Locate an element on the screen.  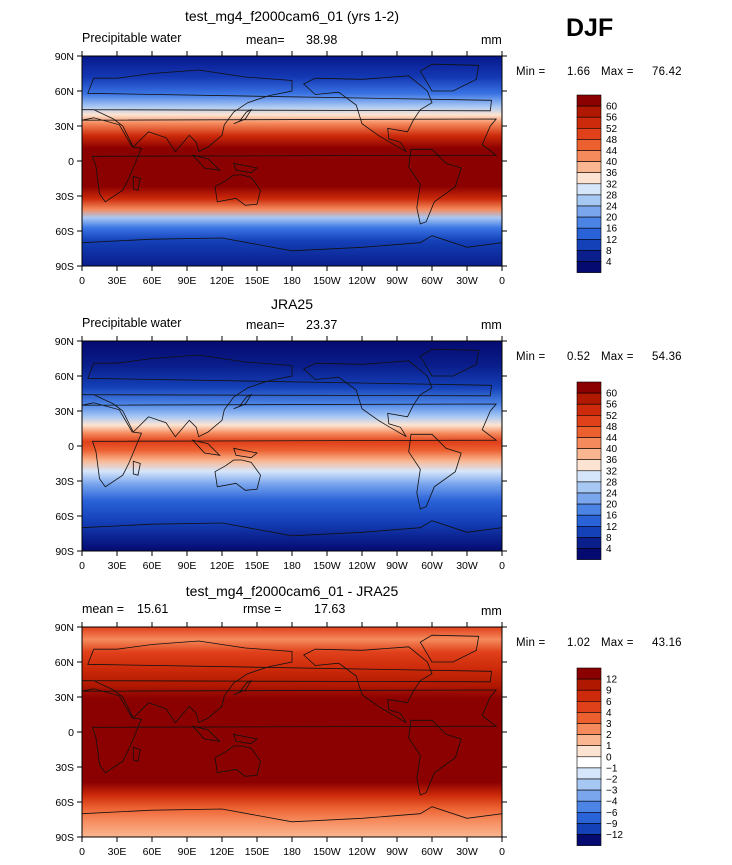
lon-tick-label: 180 is located at coordinates (292, 566).